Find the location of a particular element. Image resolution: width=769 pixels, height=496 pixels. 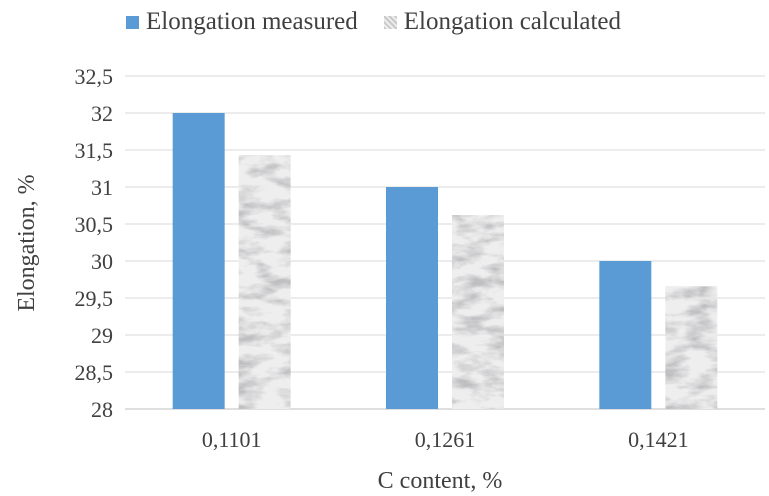

legend-swatch-calculated is located at coordinates (390, 22).